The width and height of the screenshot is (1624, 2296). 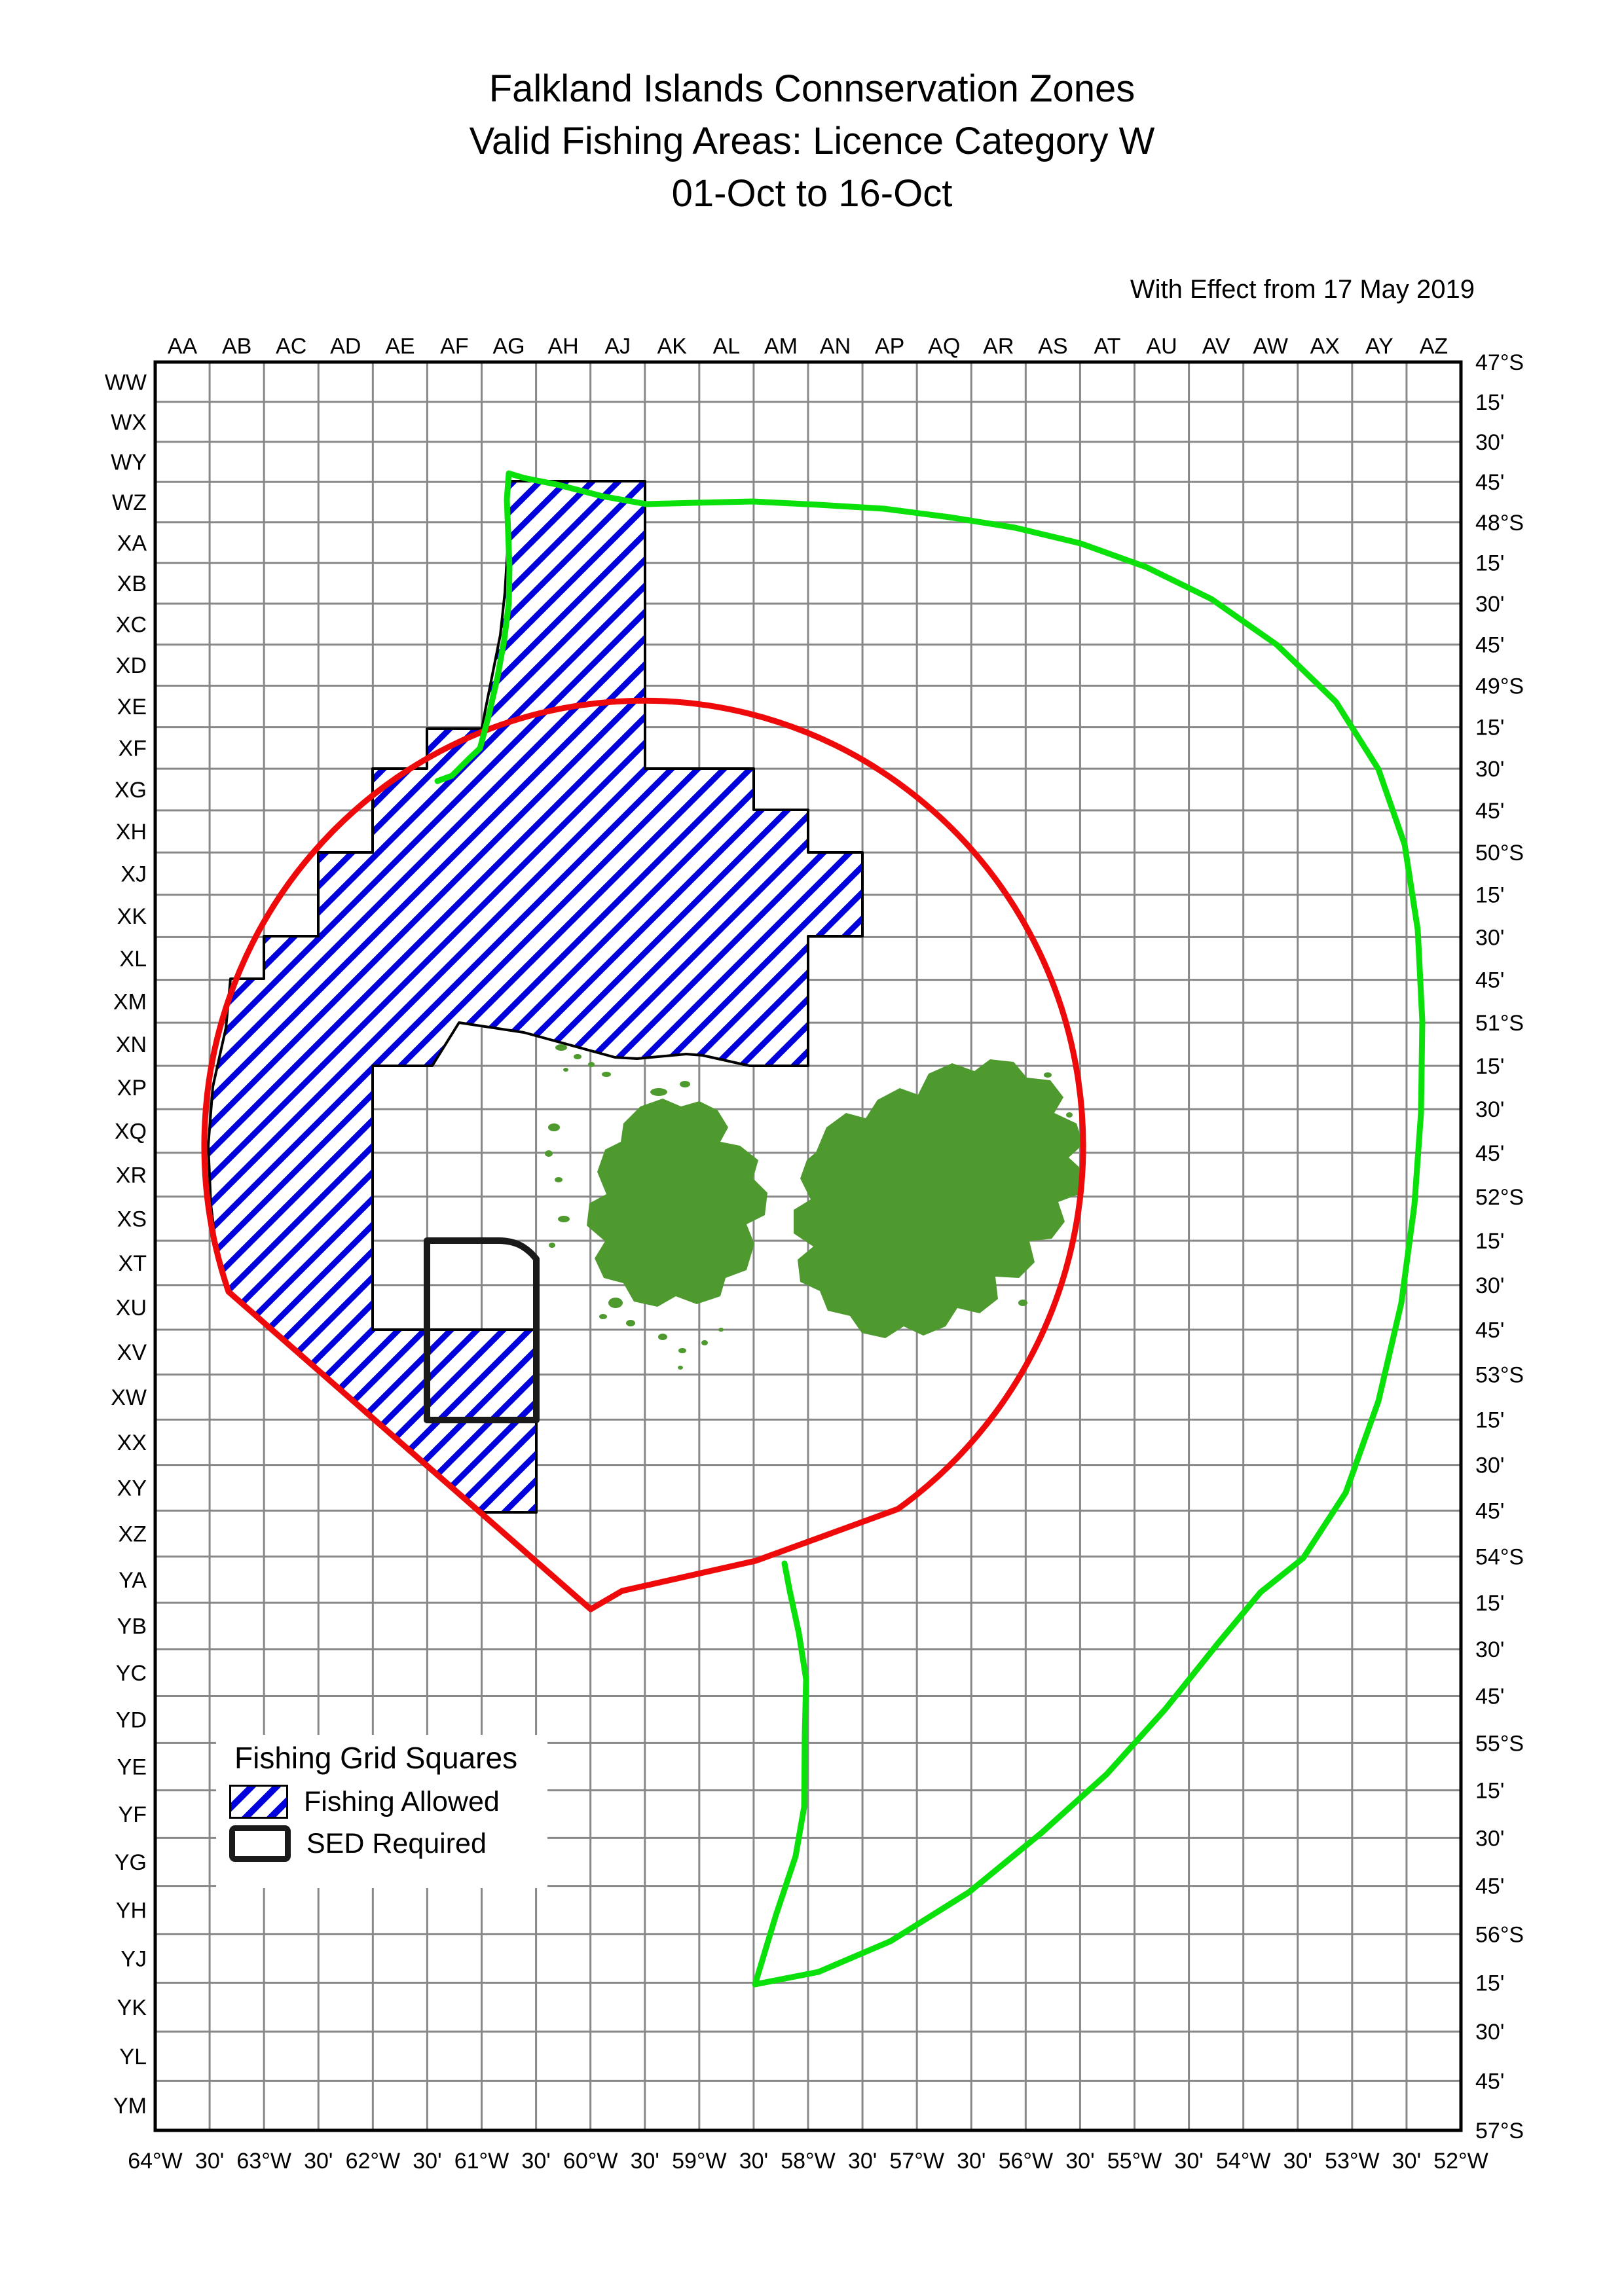 What do you see at coordinates (132, 1088) in the screenshot?
I see `row-header-label: XP` at bounding box center [132, 1088].